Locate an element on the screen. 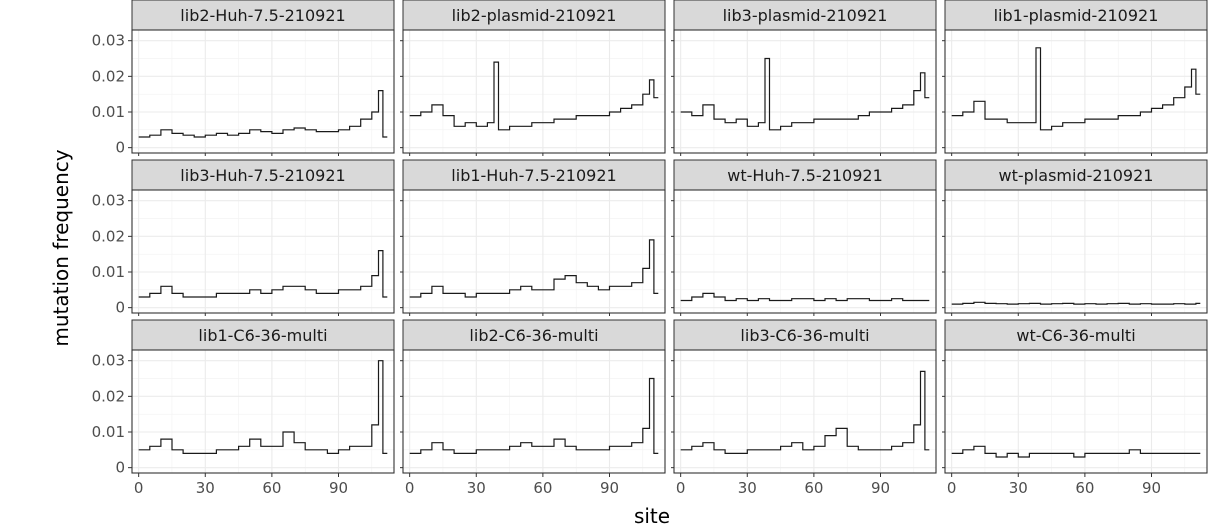 This screenshot has height=528, width=1208. facet-title: lib2-plasmid-210921 is located at coordinates (534, 15).